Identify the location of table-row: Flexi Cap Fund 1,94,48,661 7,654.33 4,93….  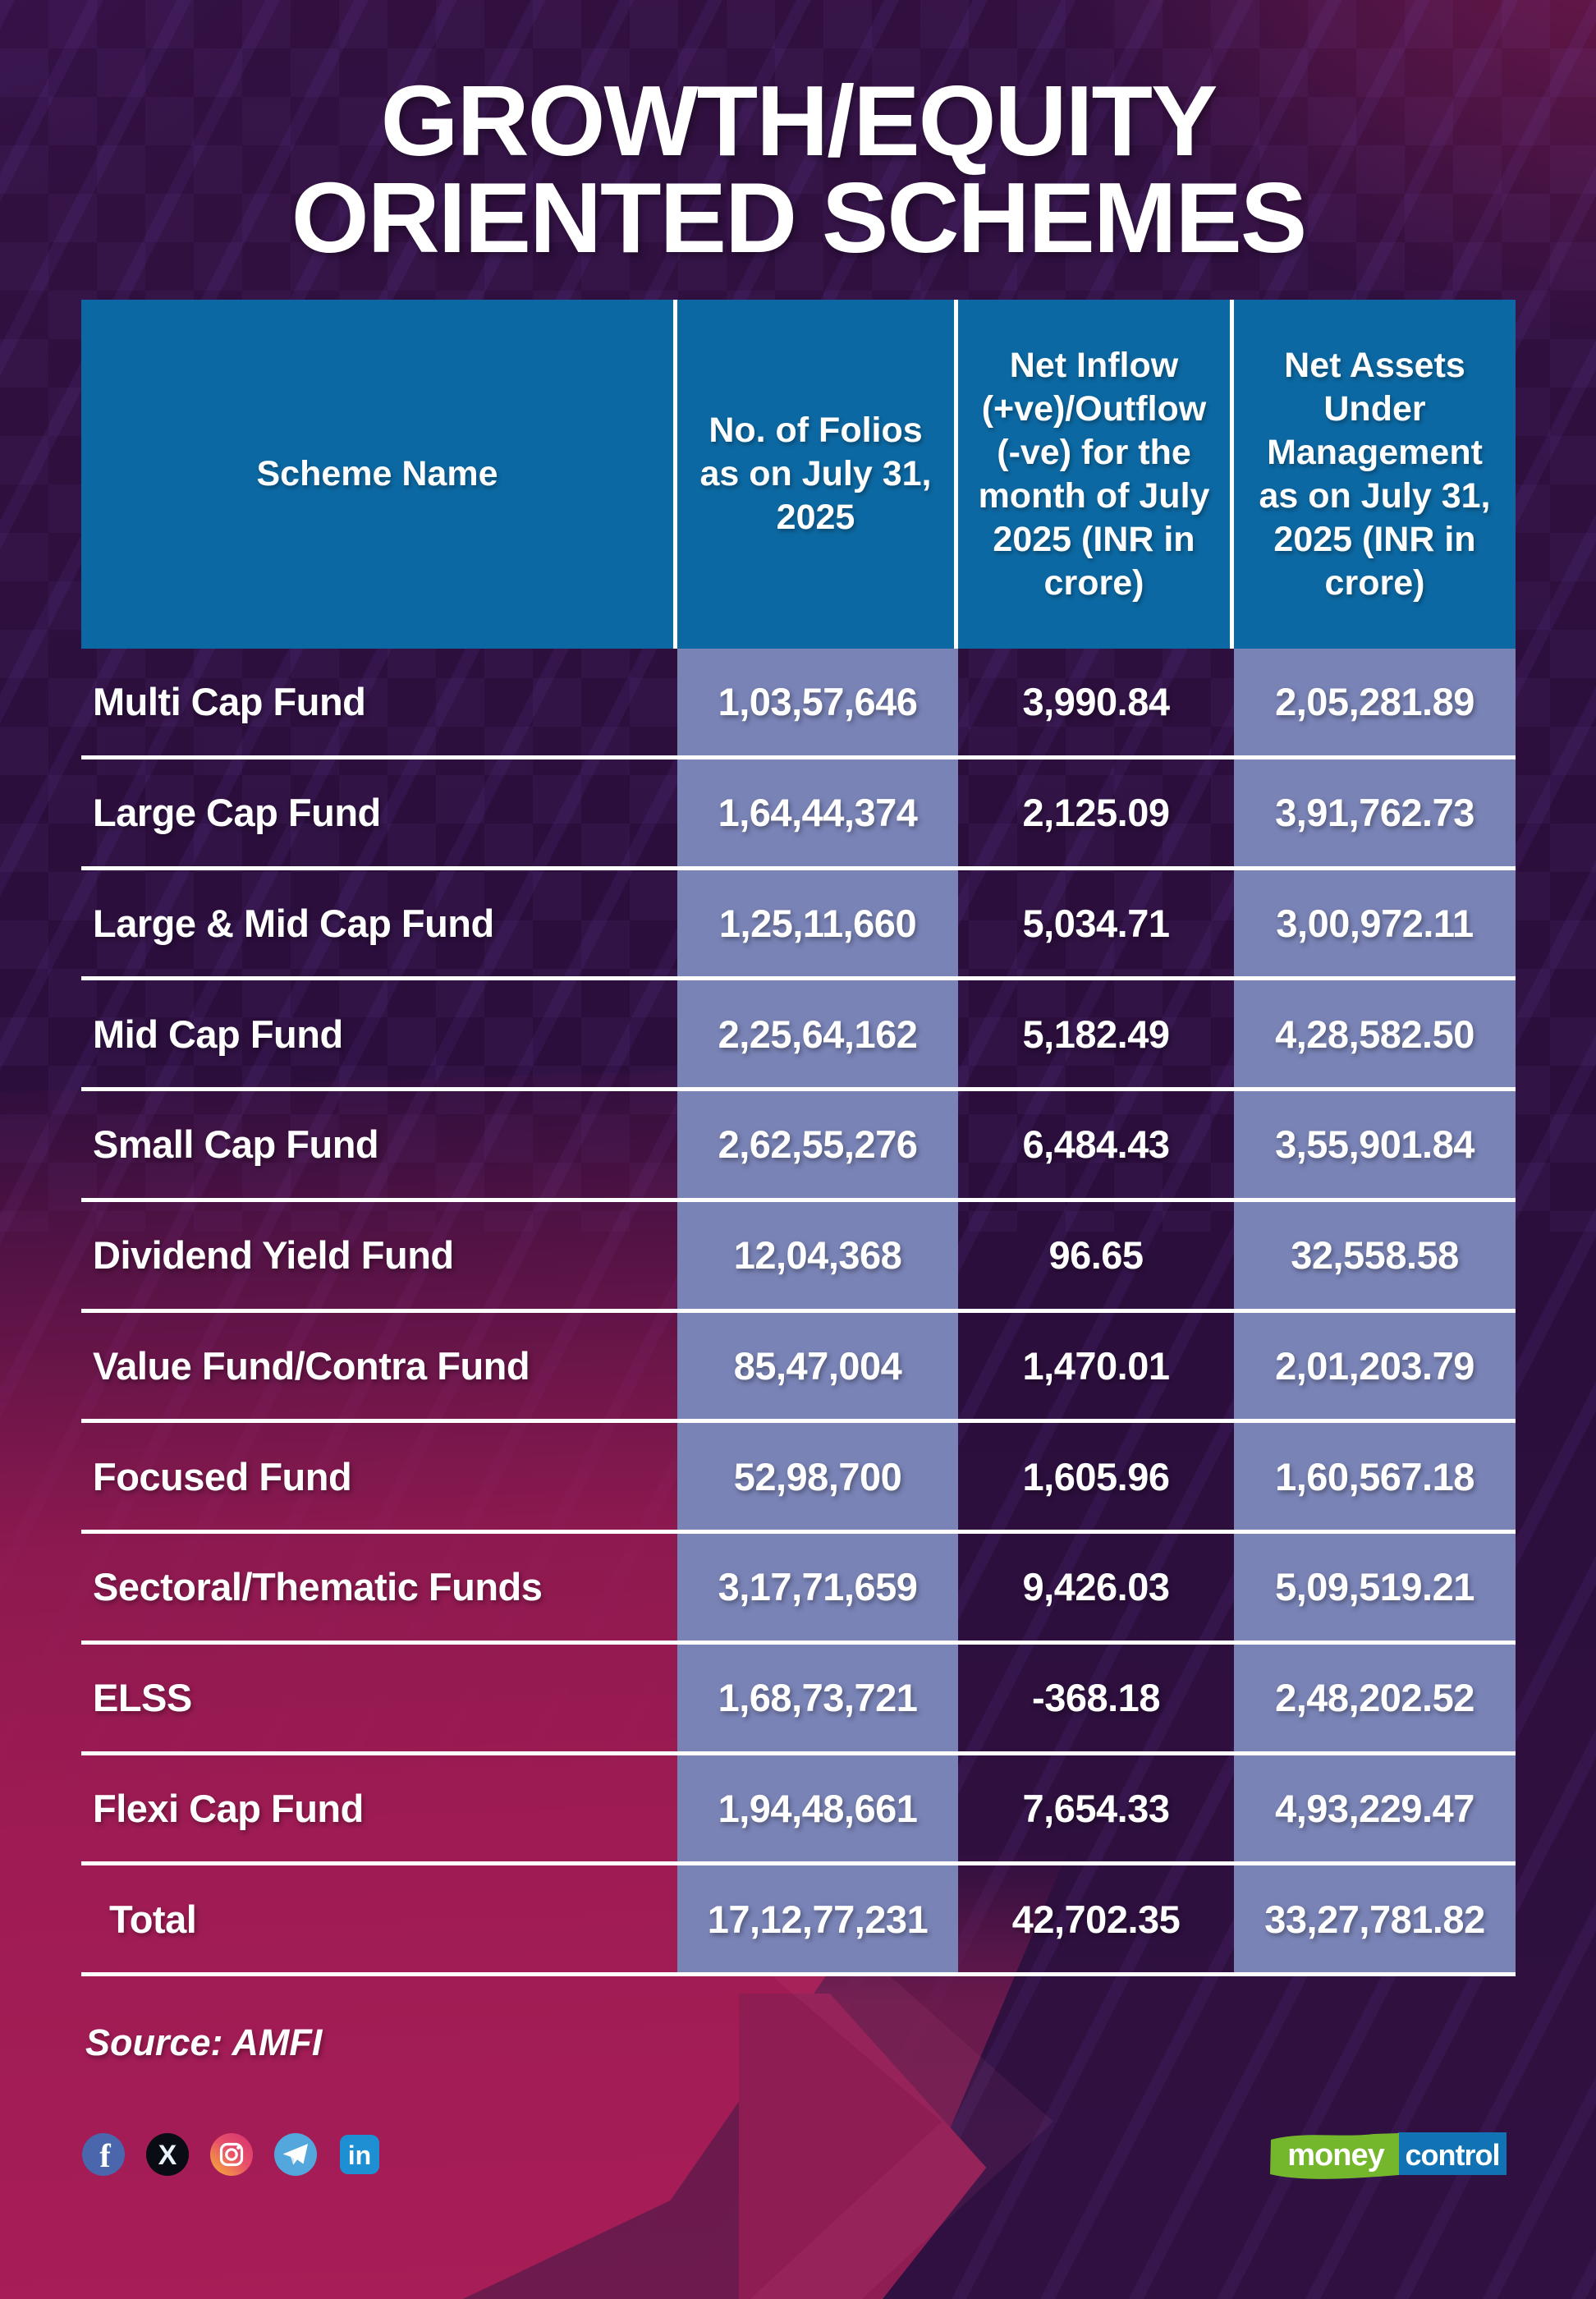
(798, 1811).